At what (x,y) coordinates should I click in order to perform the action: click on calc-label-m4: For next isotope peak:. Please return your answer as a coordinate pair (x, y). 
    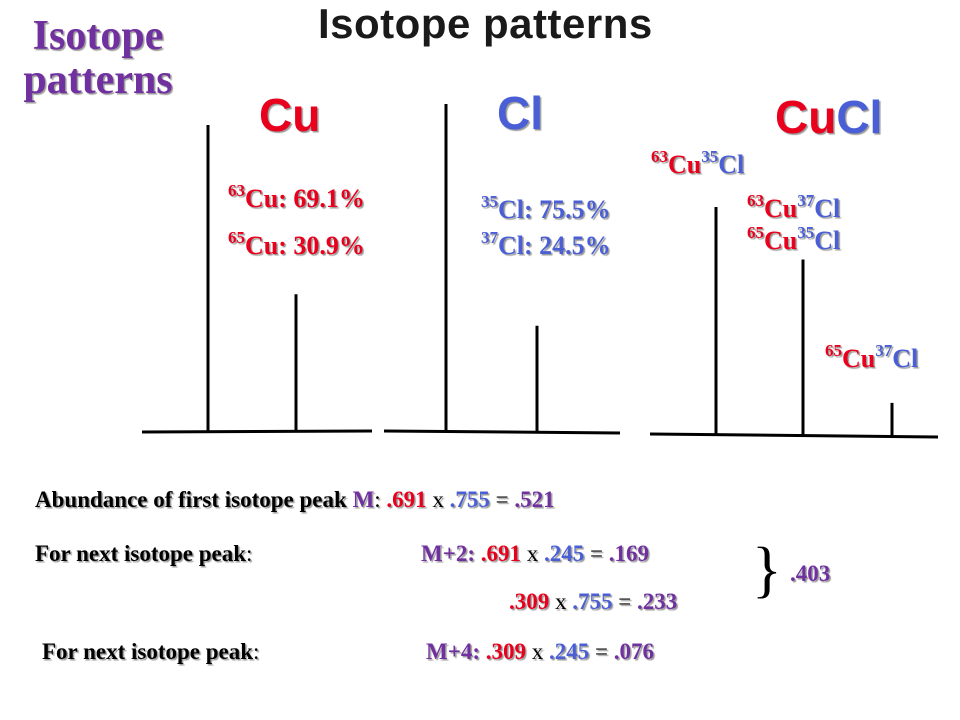
    Looking at the image, I should click on (151, 651).